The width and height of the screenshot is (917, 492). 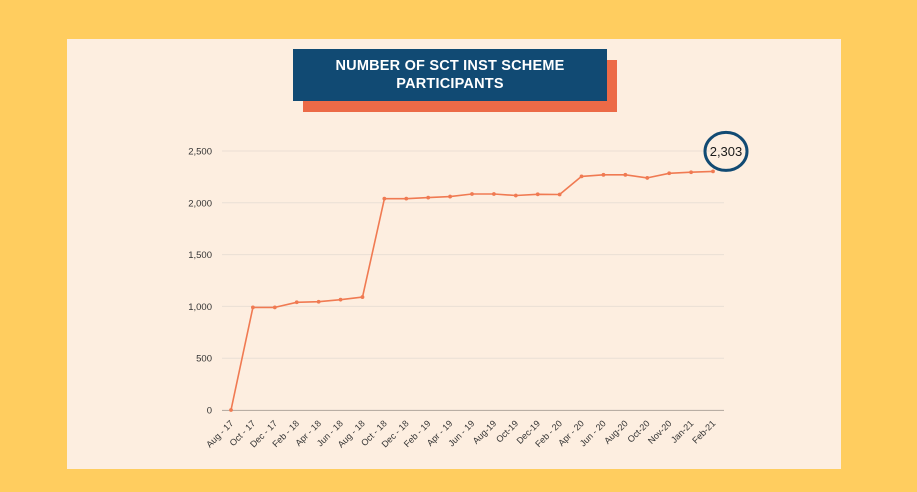 I want to click on chart-title-box: NUMBER OF SCT INST SCHEME PARTICIPANTS, so click(x=450, y=75).